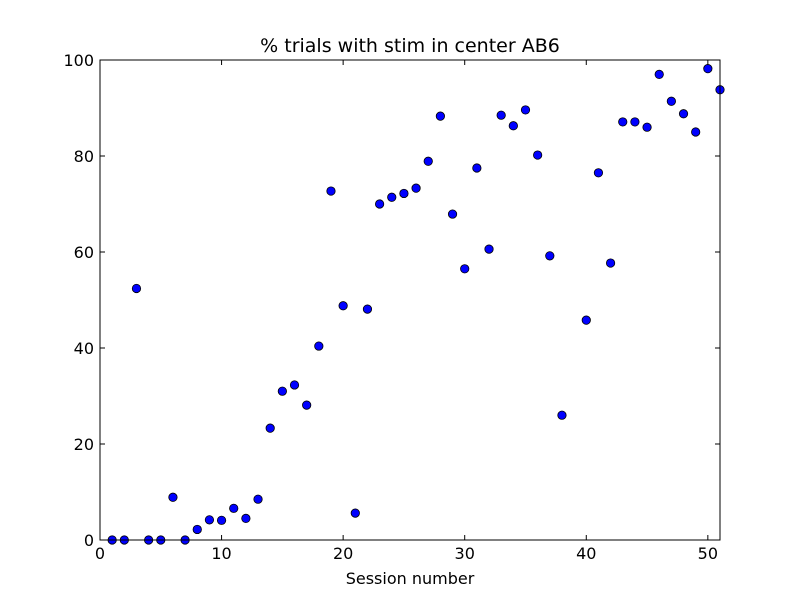 This screenshot has height=600, width=800. What do you see at coordinates (84, 252) in the screenshot?
I see `y-tick-label: 60` at bounding box center [84, 252].